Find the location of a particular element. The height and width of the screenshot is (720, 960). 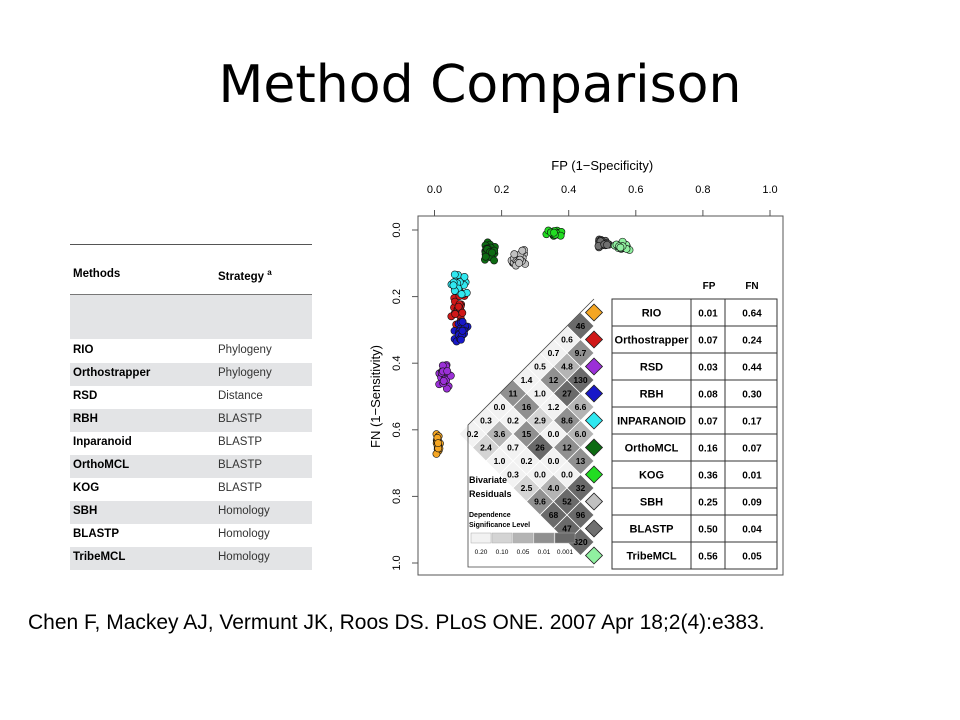

significance-level-label: 0.10 is located at coordinates (502, 552).